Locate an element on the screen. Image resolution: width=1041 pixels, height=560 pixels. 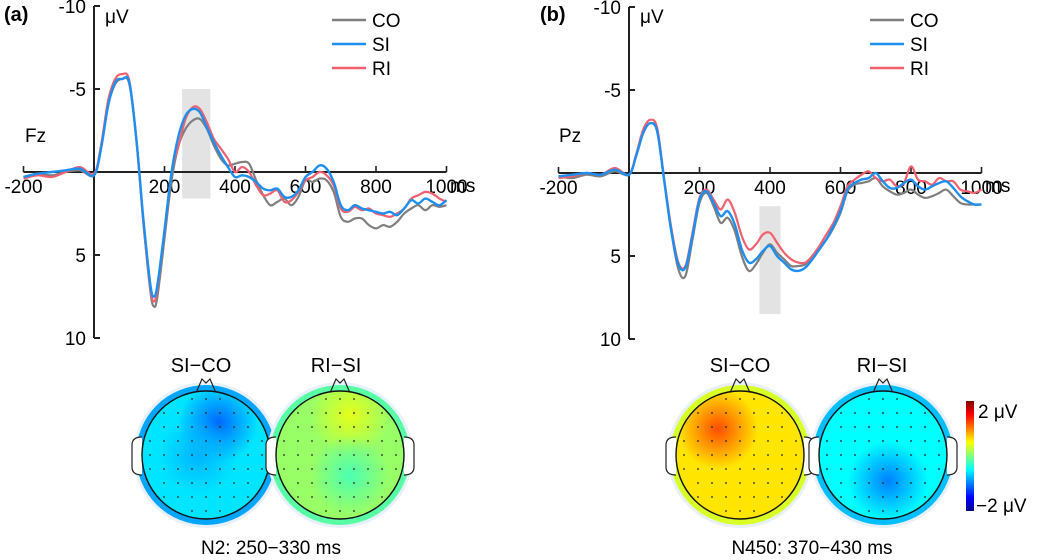
electrode-label-a: Fz is located at coordinates (35, 136).